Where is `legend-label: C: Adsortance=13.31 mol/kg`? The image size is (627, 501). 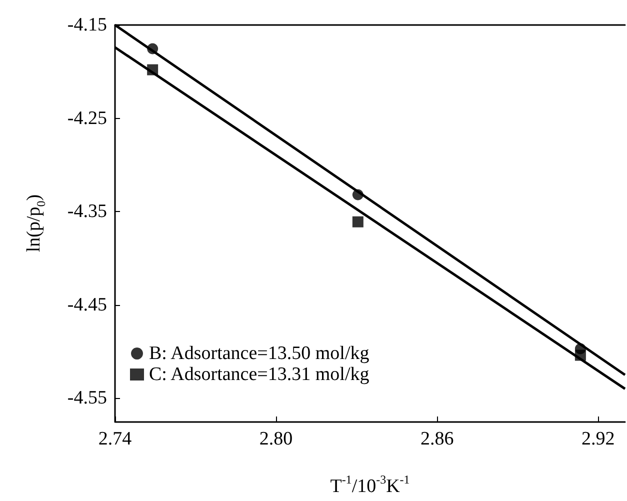
legend-label: C: Adsortance=13.31 mol/kg is located at coordinates (259, 374).